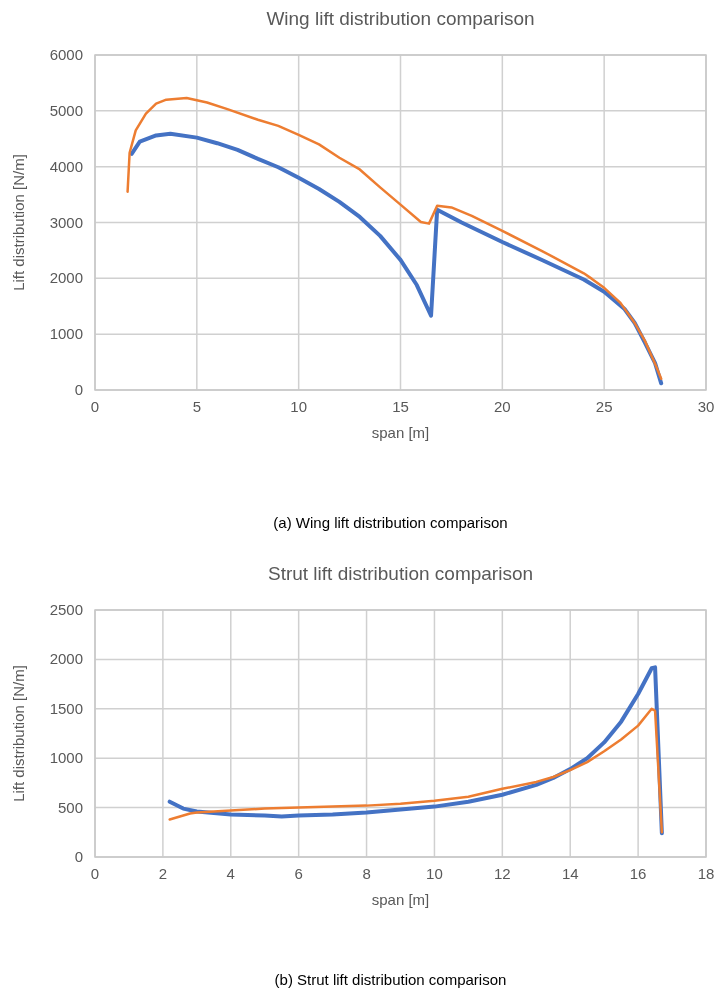  What do you see at coordinates (230, 873) in the screenshot?
I see `x-tick-label: 4` at bounding box center [230, 873].